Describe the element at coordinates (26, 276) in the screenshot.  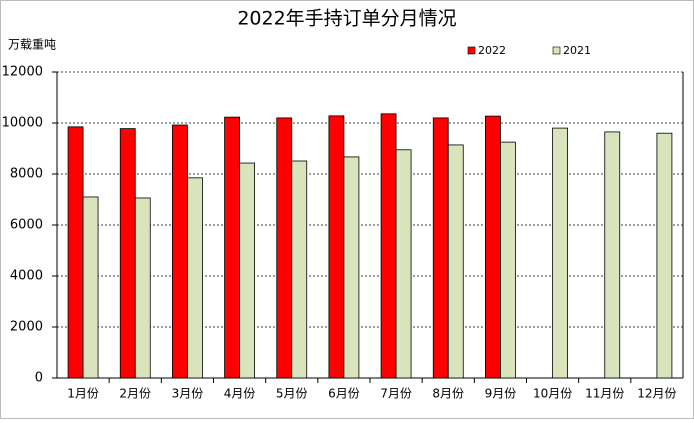
I see `y-tick-label: 4000` at that location.